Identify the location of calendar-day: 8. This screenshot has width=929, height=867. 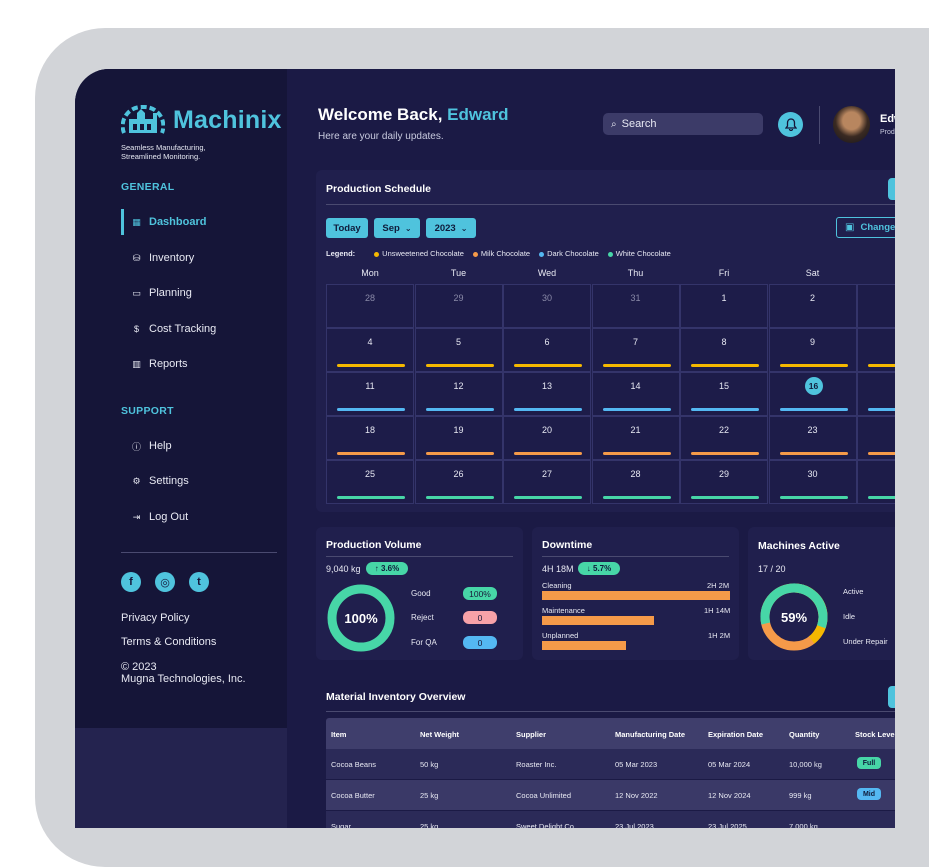
(724, 350).